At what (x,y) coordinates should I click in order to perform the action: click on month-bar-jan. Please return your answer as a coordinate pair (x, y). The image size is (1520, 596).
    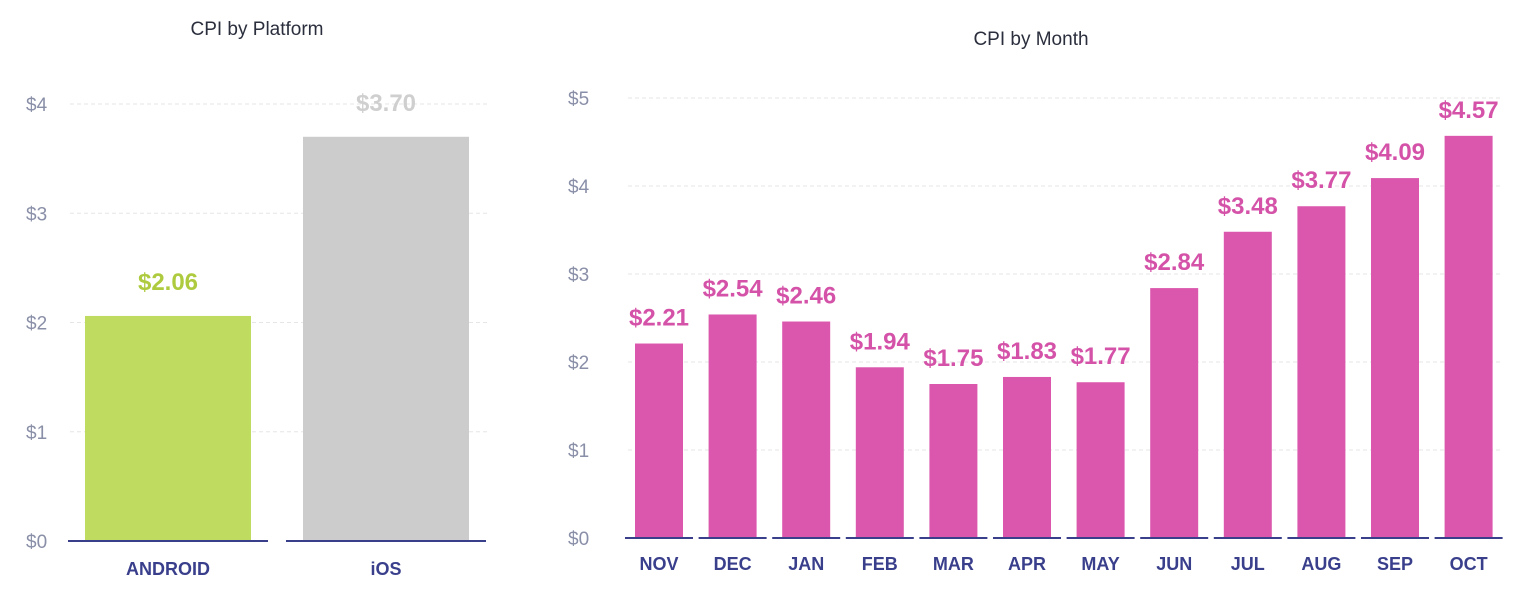
    Looking at the image, I should click on (806, 429).